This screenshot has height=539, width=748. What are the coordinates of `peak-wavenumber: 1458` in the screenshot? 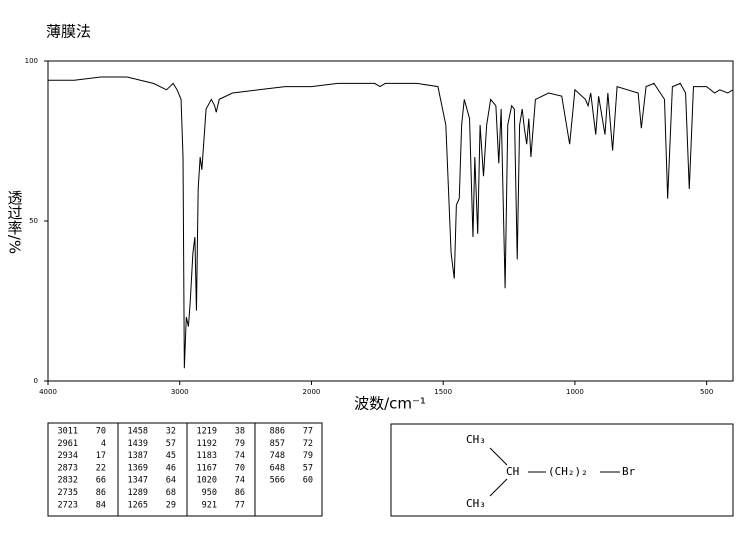 It's located at (138, 432).